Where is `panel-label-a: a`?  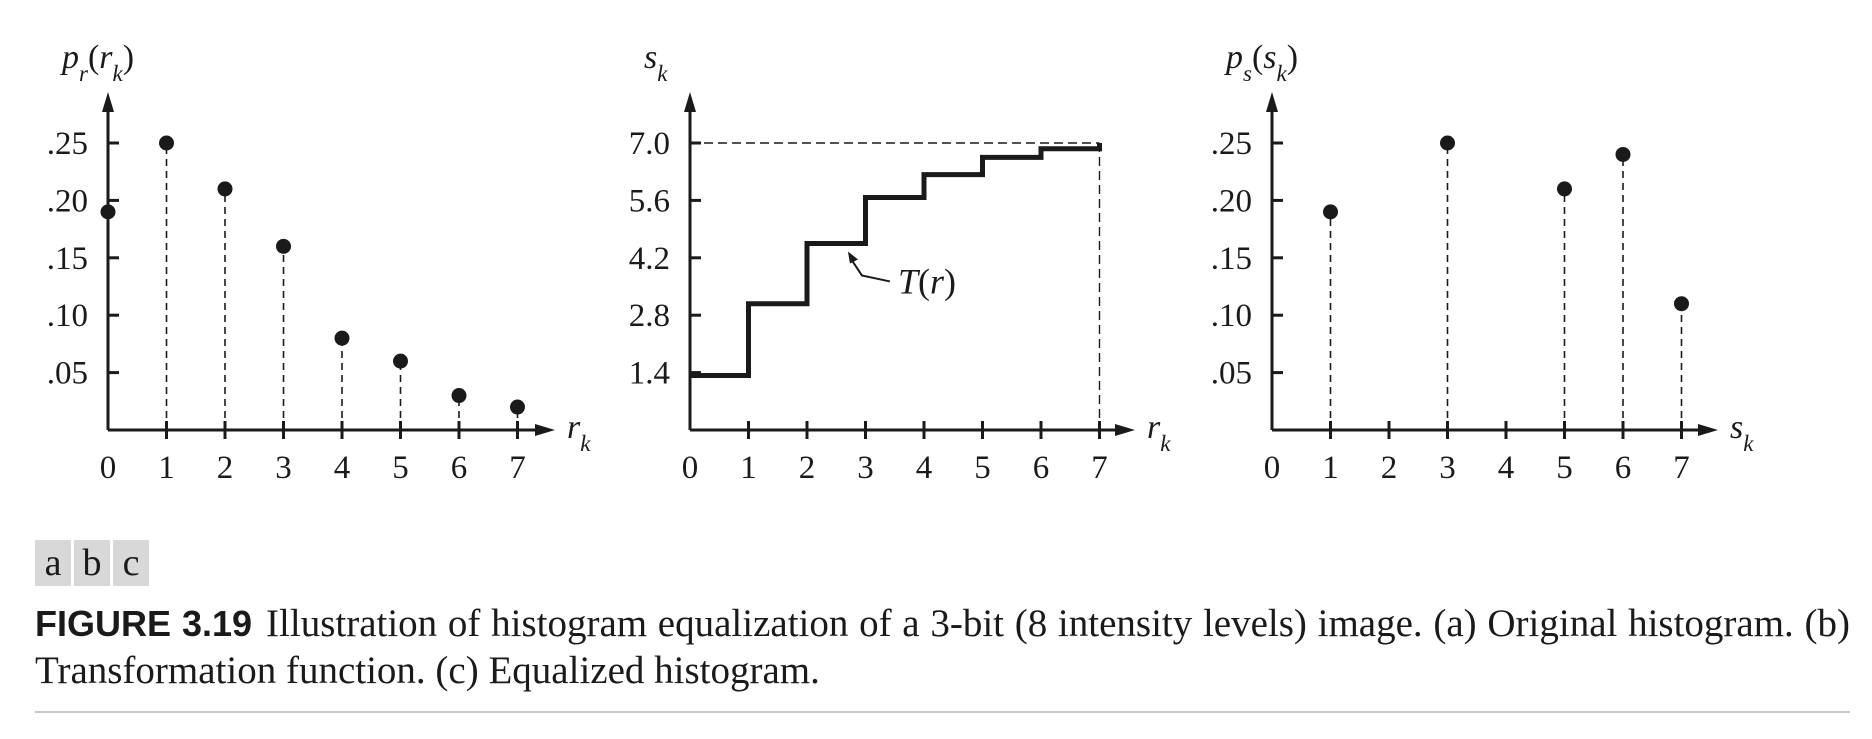
panel-label-a: a is located at coordinates (53, 563).